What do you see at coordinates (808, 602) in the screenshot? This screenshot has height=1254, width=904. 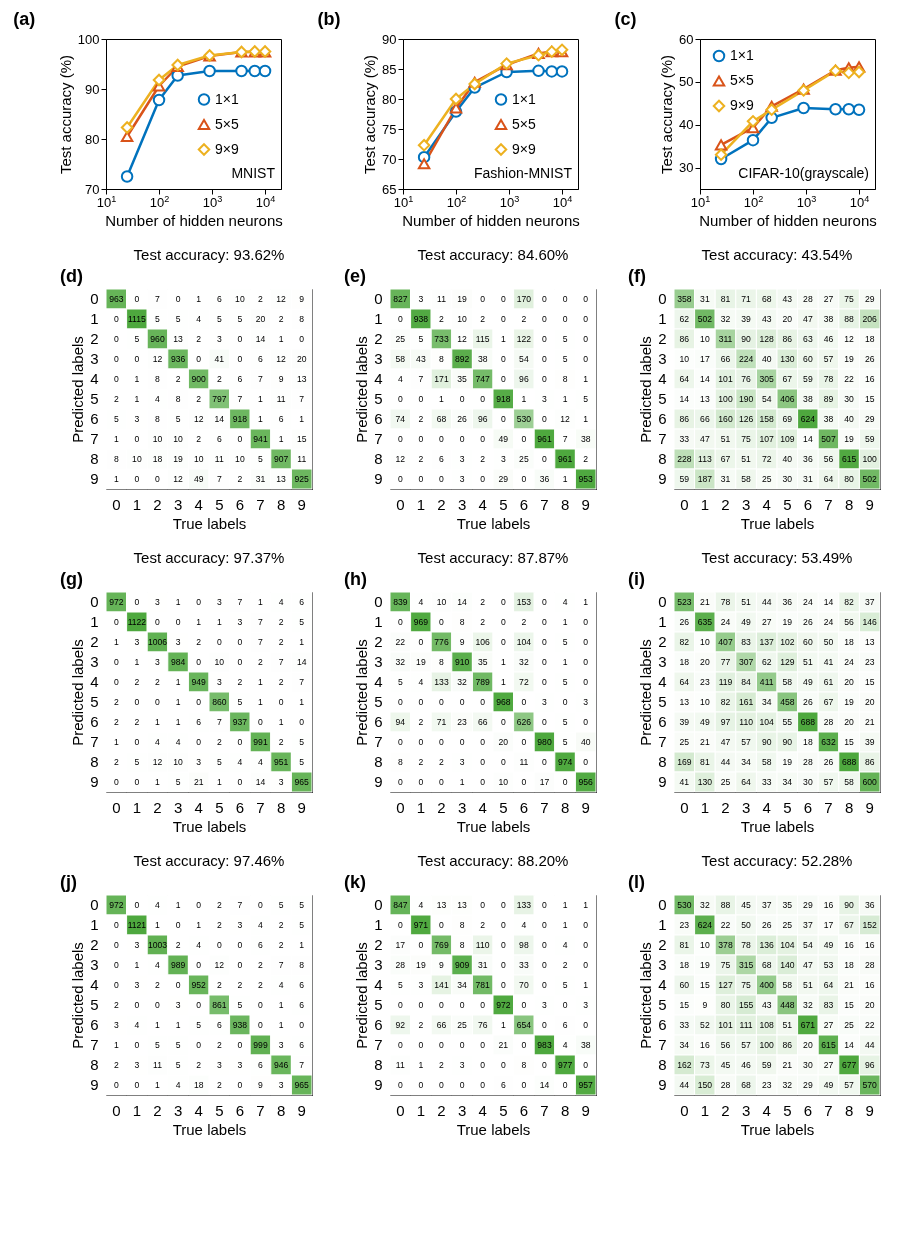 I see `data-label: 24` at bounding box center [808, 602].